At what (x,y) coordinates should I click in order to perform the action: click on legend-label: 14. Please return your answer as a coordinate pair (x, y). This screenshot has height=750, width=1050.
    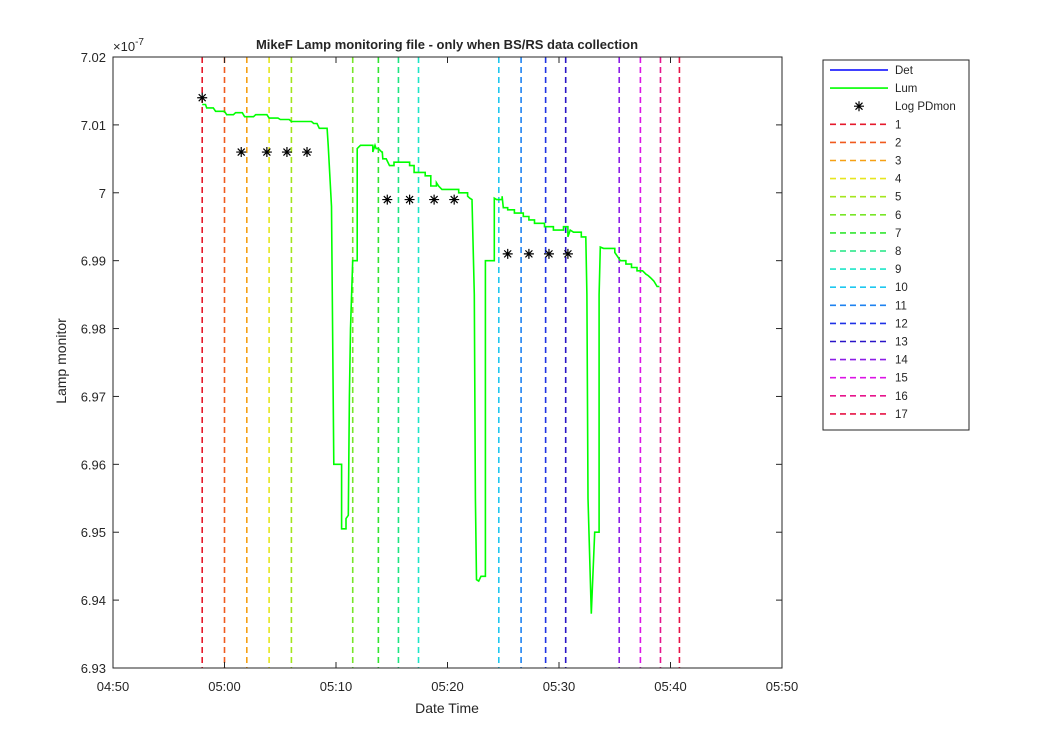
    Looking at the image, I should click on (901, 361).